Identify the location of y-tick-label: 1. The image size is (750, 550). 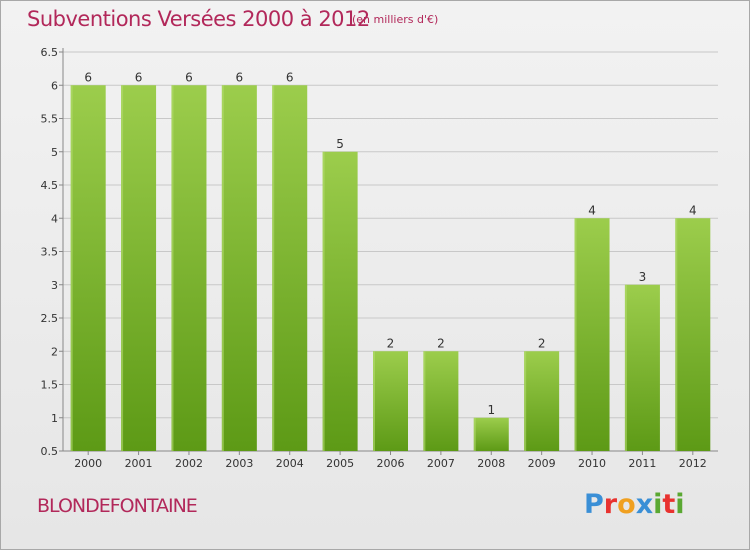
(54, 418).